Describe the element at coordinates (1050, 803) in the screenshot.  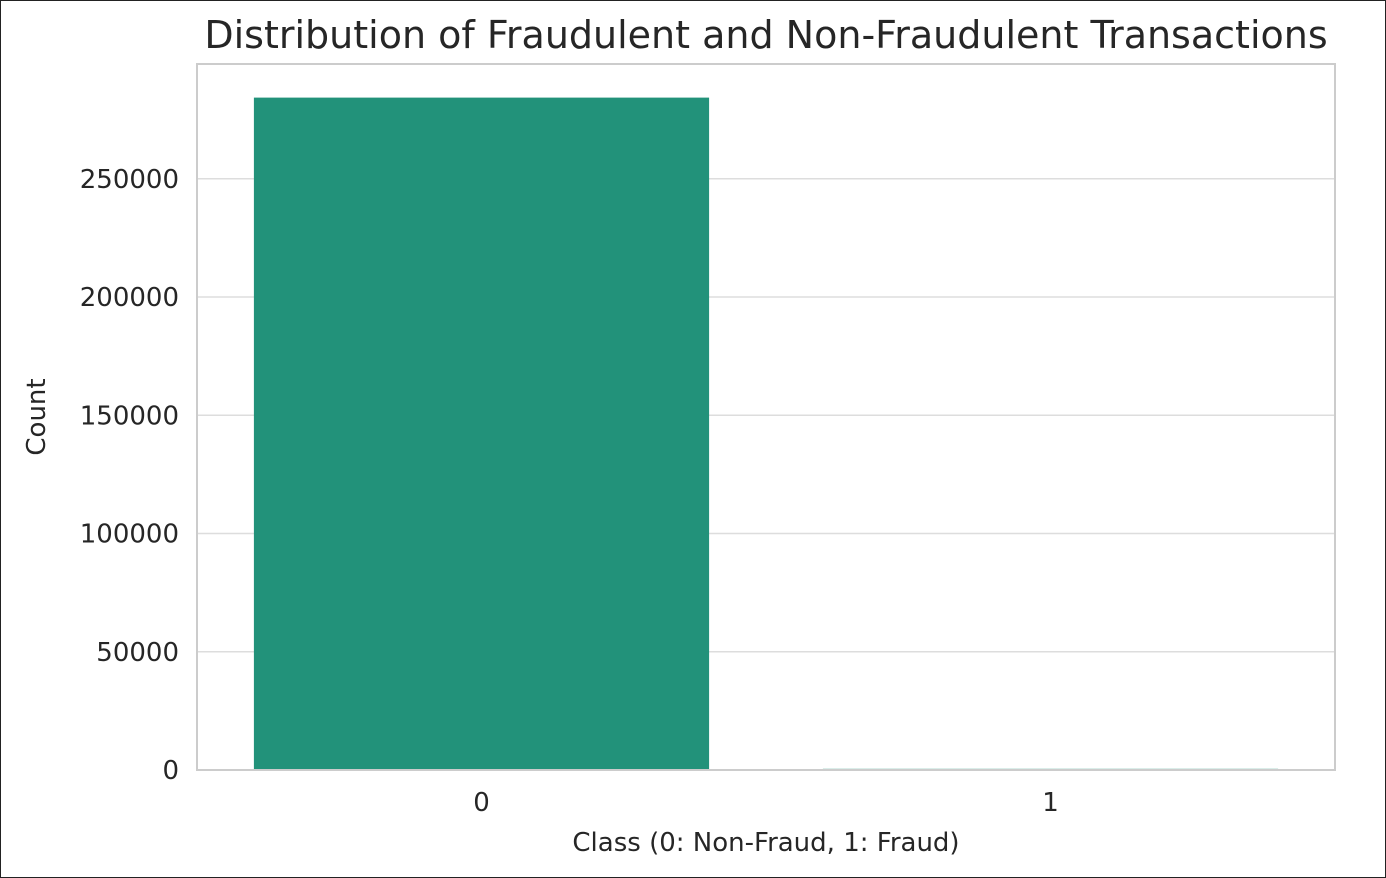
I see `x-tick-label: 1` at that location.